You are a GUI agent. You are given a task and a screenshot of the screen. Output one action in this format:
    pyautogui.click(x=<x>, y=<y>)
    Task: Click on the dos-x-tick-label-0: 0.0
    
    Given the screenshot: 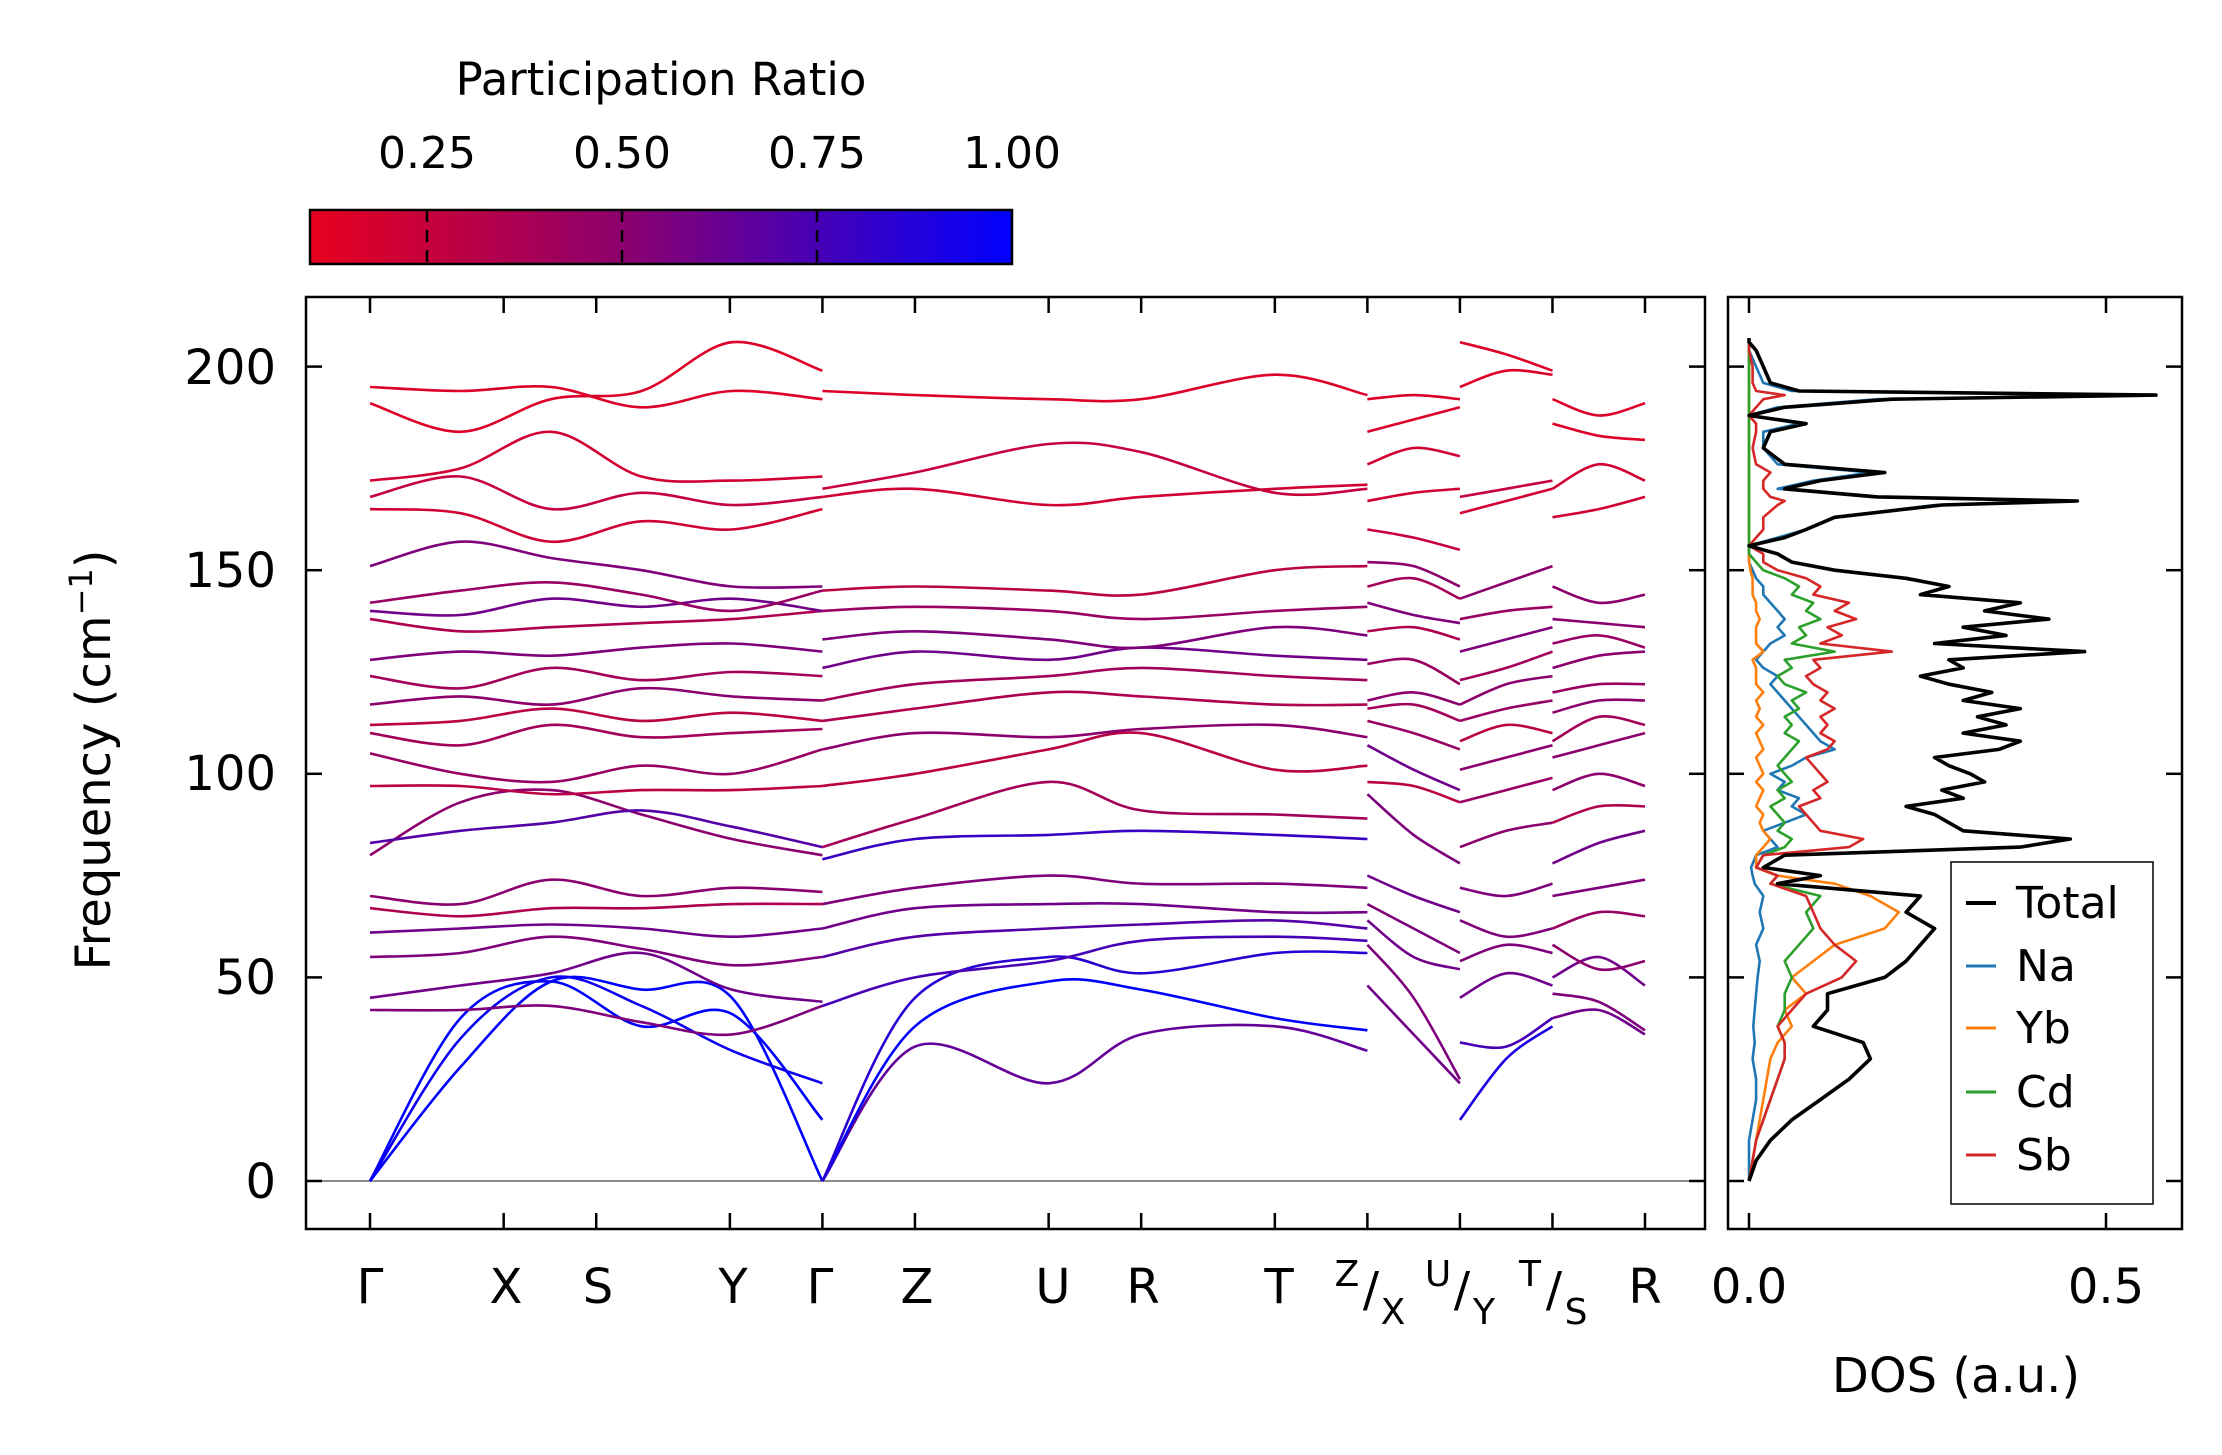 What is the action you would take?
    pyautogui.click(x=1749, y=1287)
    